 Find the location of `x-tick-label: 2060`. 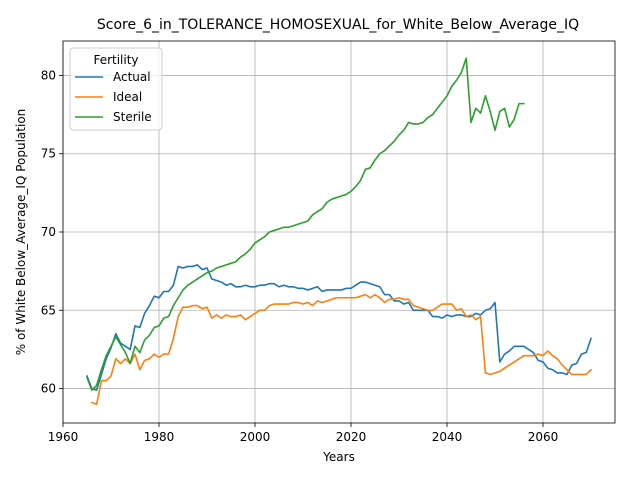

x-tick-label: 2060 is located at coordinates (543, 437).